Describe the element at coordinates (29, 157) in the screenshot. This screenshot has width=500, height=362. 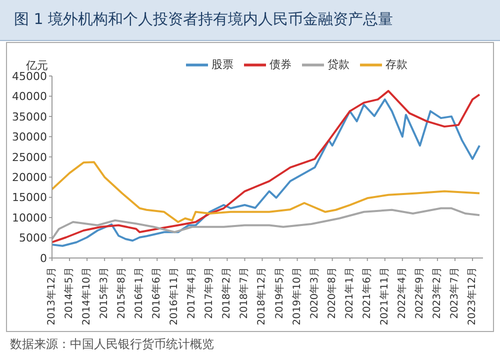
I see `y-tick-label: 25000` at that location.